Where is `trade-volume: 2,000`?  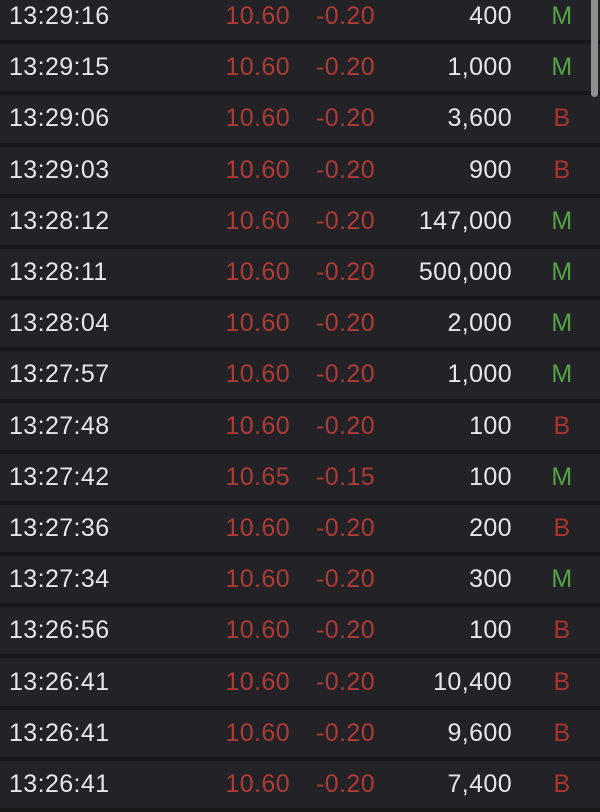 trade-volume: 2,000 is located at coordinates (479, 323).